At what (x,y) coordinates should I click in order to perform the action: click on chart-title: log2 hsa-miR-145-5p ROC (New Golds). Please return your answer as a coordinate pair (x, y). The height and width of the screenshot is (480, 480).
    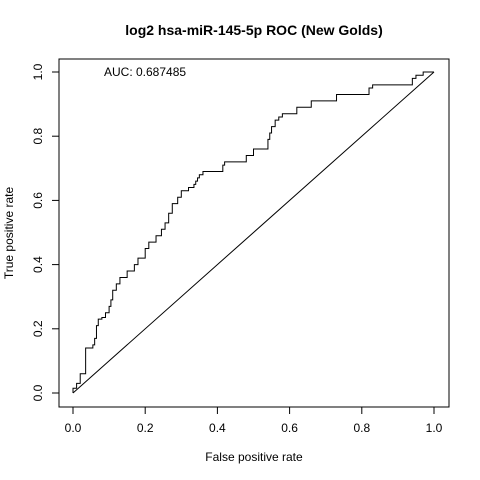
    Looking at the image, I should click on (253, 30).